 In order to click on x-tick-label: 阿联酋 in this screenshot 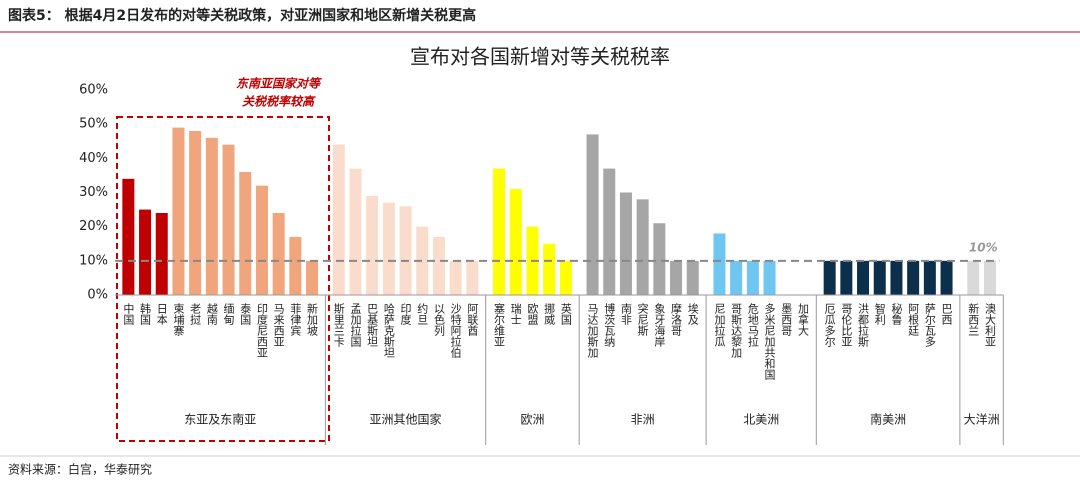, I will do `click(472, 319)`.